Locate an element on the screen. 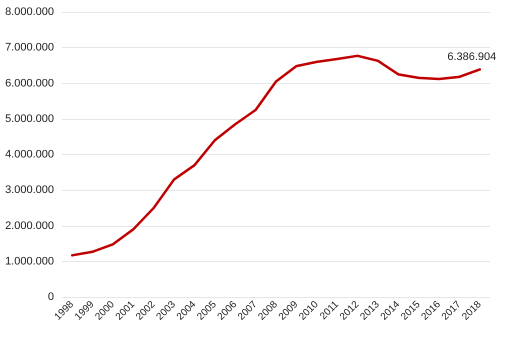 This screenshot has width=512, height=341. y-tick-label: 8.000.000 is located at coordinates (29, 12).